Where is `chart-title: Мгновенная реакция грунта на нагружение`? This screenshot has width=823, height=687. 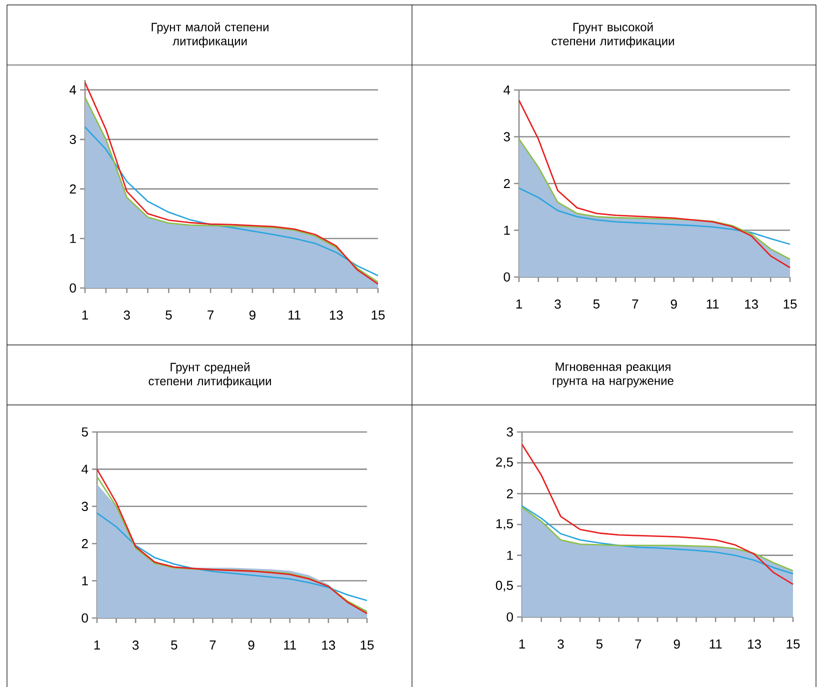 chart-title: Мгновенная реакция грунта на нагружение is located at coordinates (613, 375).